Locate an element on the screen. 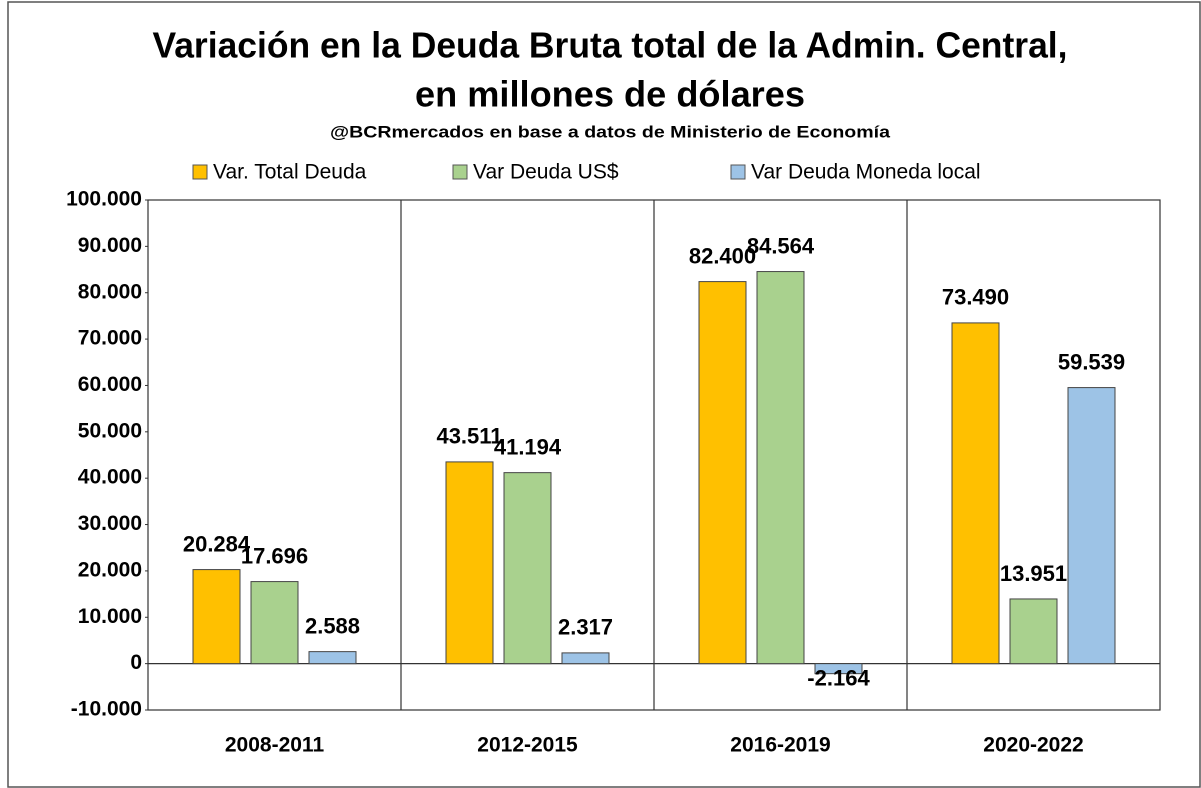 The height and width of the screenshot is (788, 1201). x-tick-label: 2008-2011 is located at coordinates (275, 745).